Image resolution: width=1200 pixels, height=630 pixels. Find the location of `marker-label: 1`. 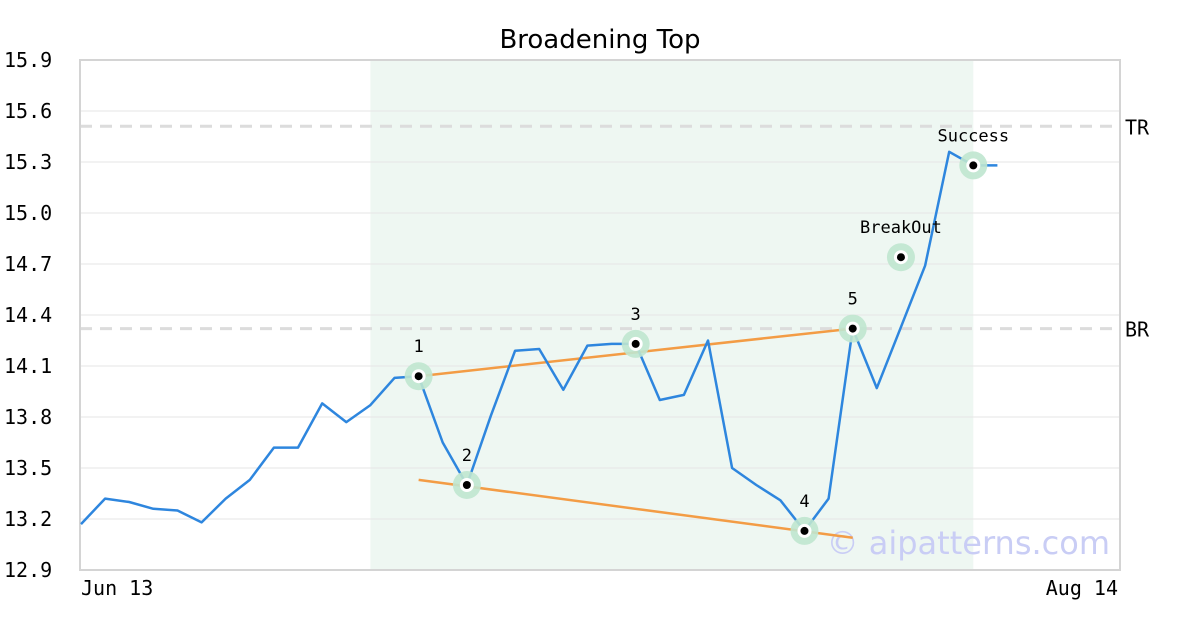

marker-label: 1 is located at coordinates (419, 347).